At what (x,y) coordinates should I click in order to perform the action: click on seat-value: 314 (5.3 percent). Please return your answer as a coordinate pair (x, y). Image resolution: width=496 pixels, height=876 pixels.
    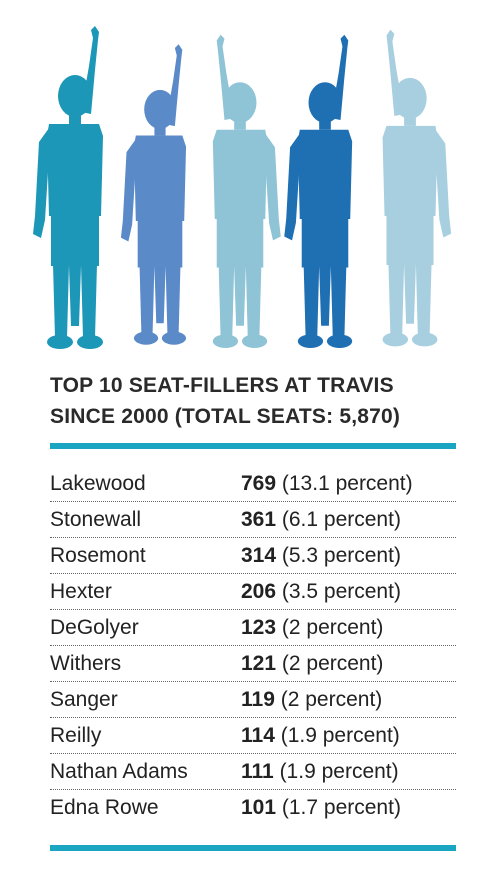
    Looking at the image, I should click on (321, 556).